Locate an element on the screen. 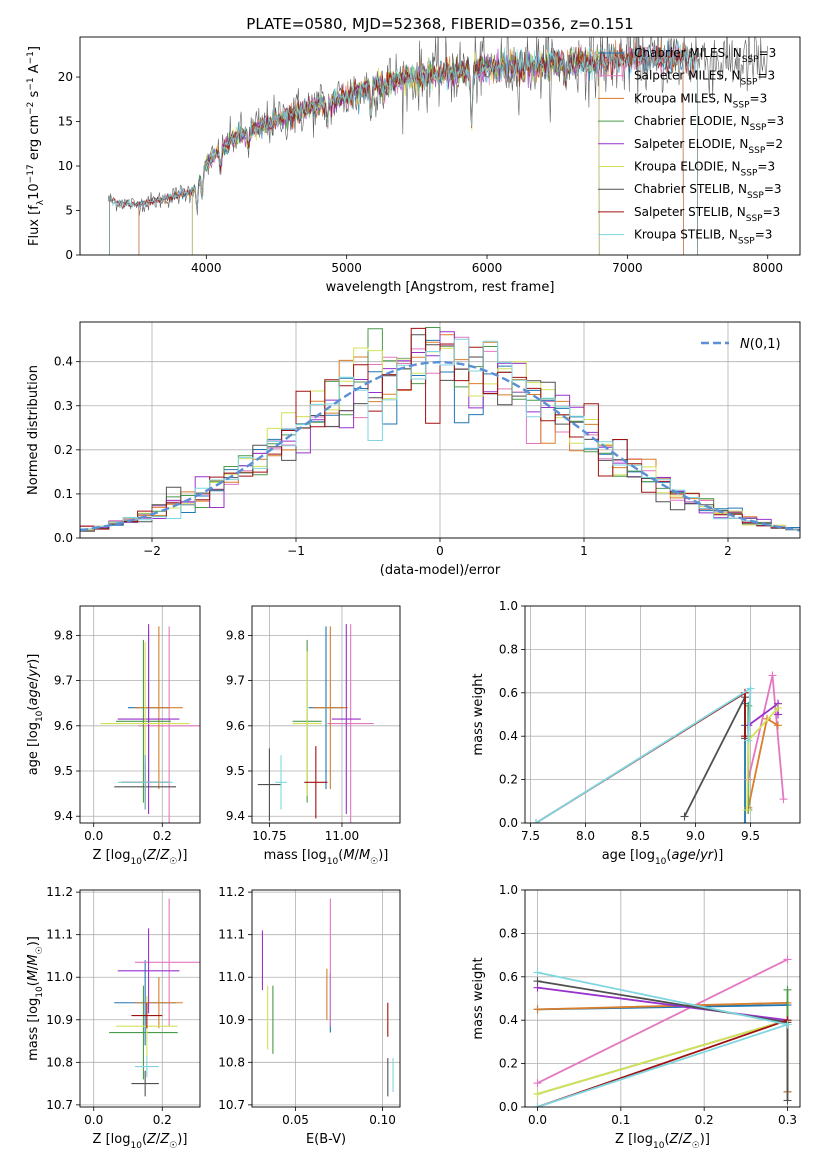 Image resolution: width=819 pixels, height=1170 pixels. plot-area-age_vs_mass is located at coordinates (315, 723).